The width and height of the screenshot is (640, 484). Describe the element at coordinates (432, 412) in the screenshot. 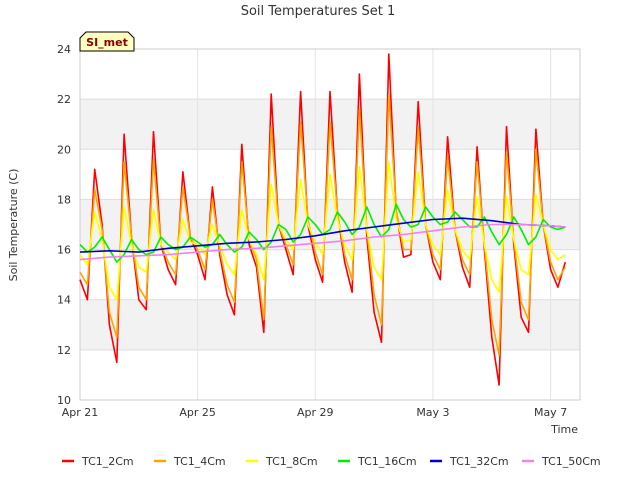

I see `x-tick-label: May 3` at that location.